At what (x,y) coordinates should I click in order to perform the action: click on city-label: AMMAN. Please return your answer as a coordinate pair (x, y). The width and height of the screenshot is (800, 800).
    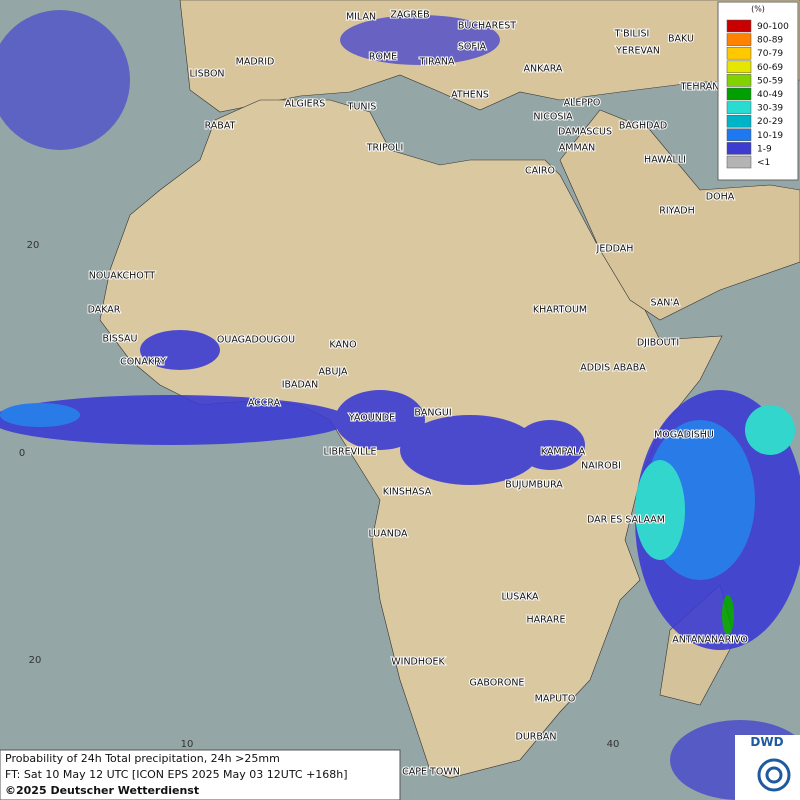
    Looking at the image, I should click on (577, 148).